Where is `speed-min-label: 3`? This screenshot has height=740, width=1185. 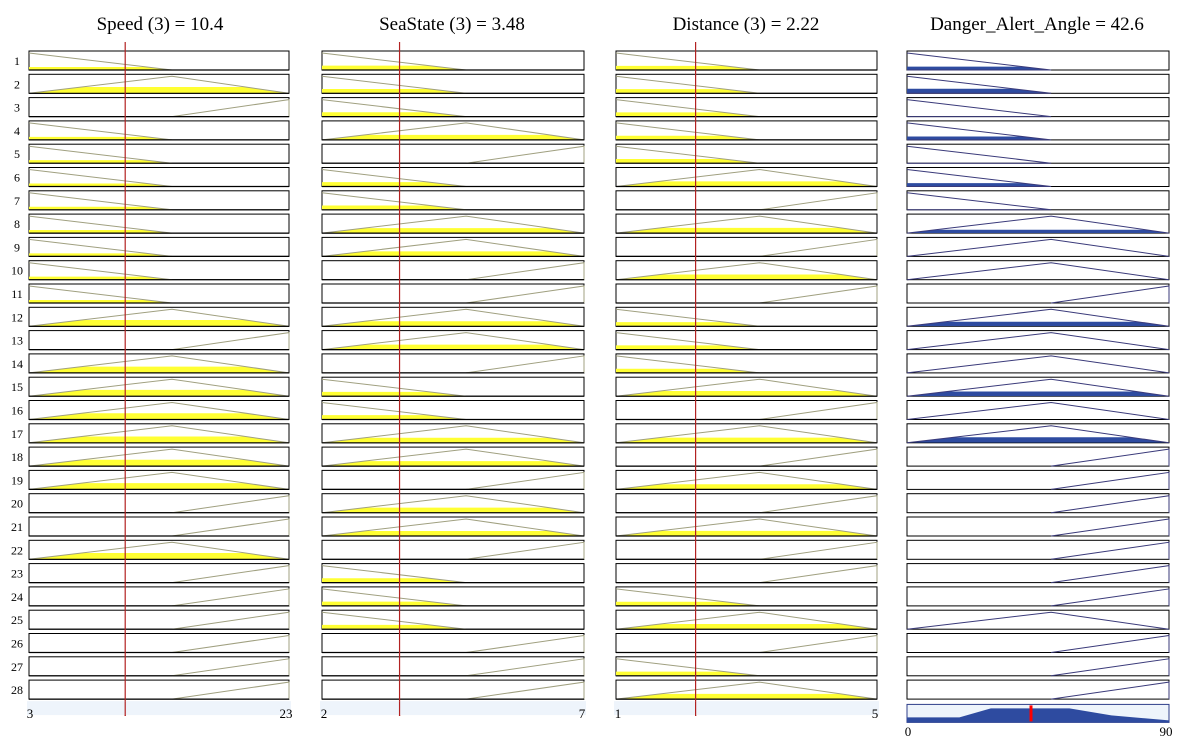 speed-min-label: 3 is located at coordinates (30, 713).